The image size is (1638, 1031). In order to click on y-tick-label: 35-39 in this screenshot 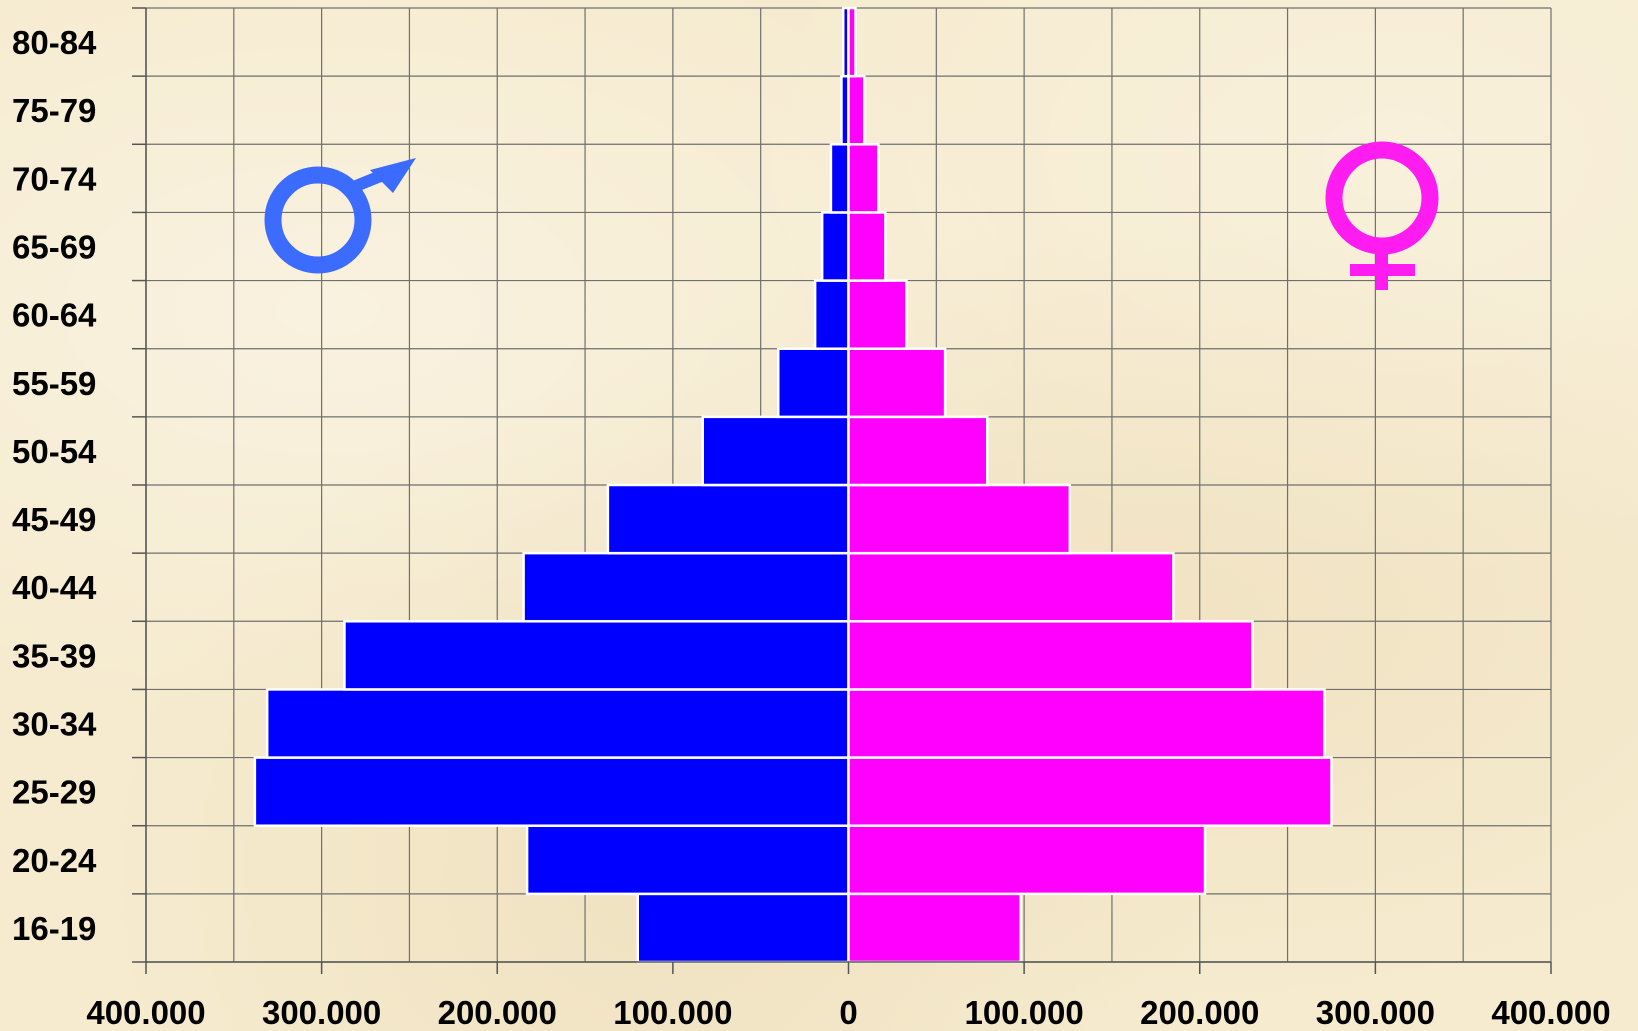, I will do `click(54, 655)`.